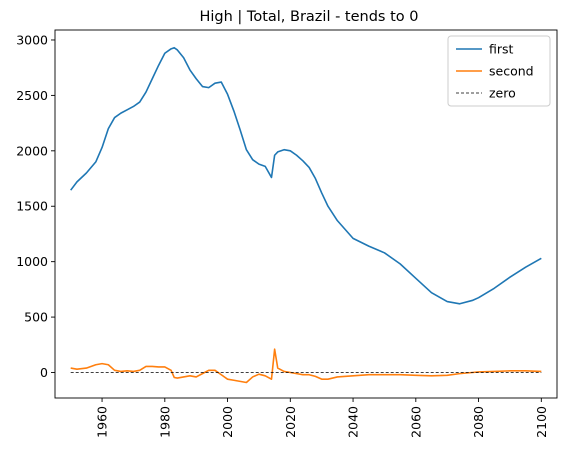 This screenshot has width=564, height=455. Describe the element at coordinates (502, 93) in the screenshot. I see `legend-label-zero: zero` at that location.